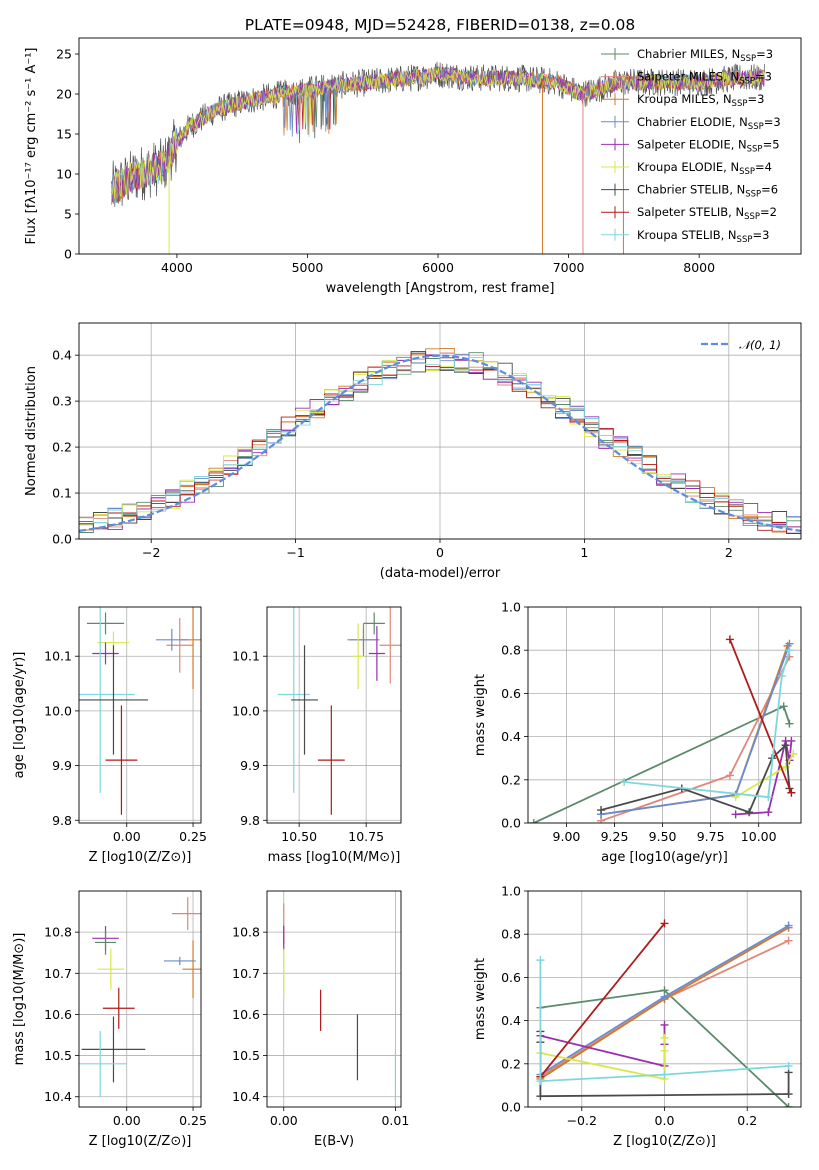 The image size is (819, 1170). I want to click on spectrum-line, so click(438, 134).